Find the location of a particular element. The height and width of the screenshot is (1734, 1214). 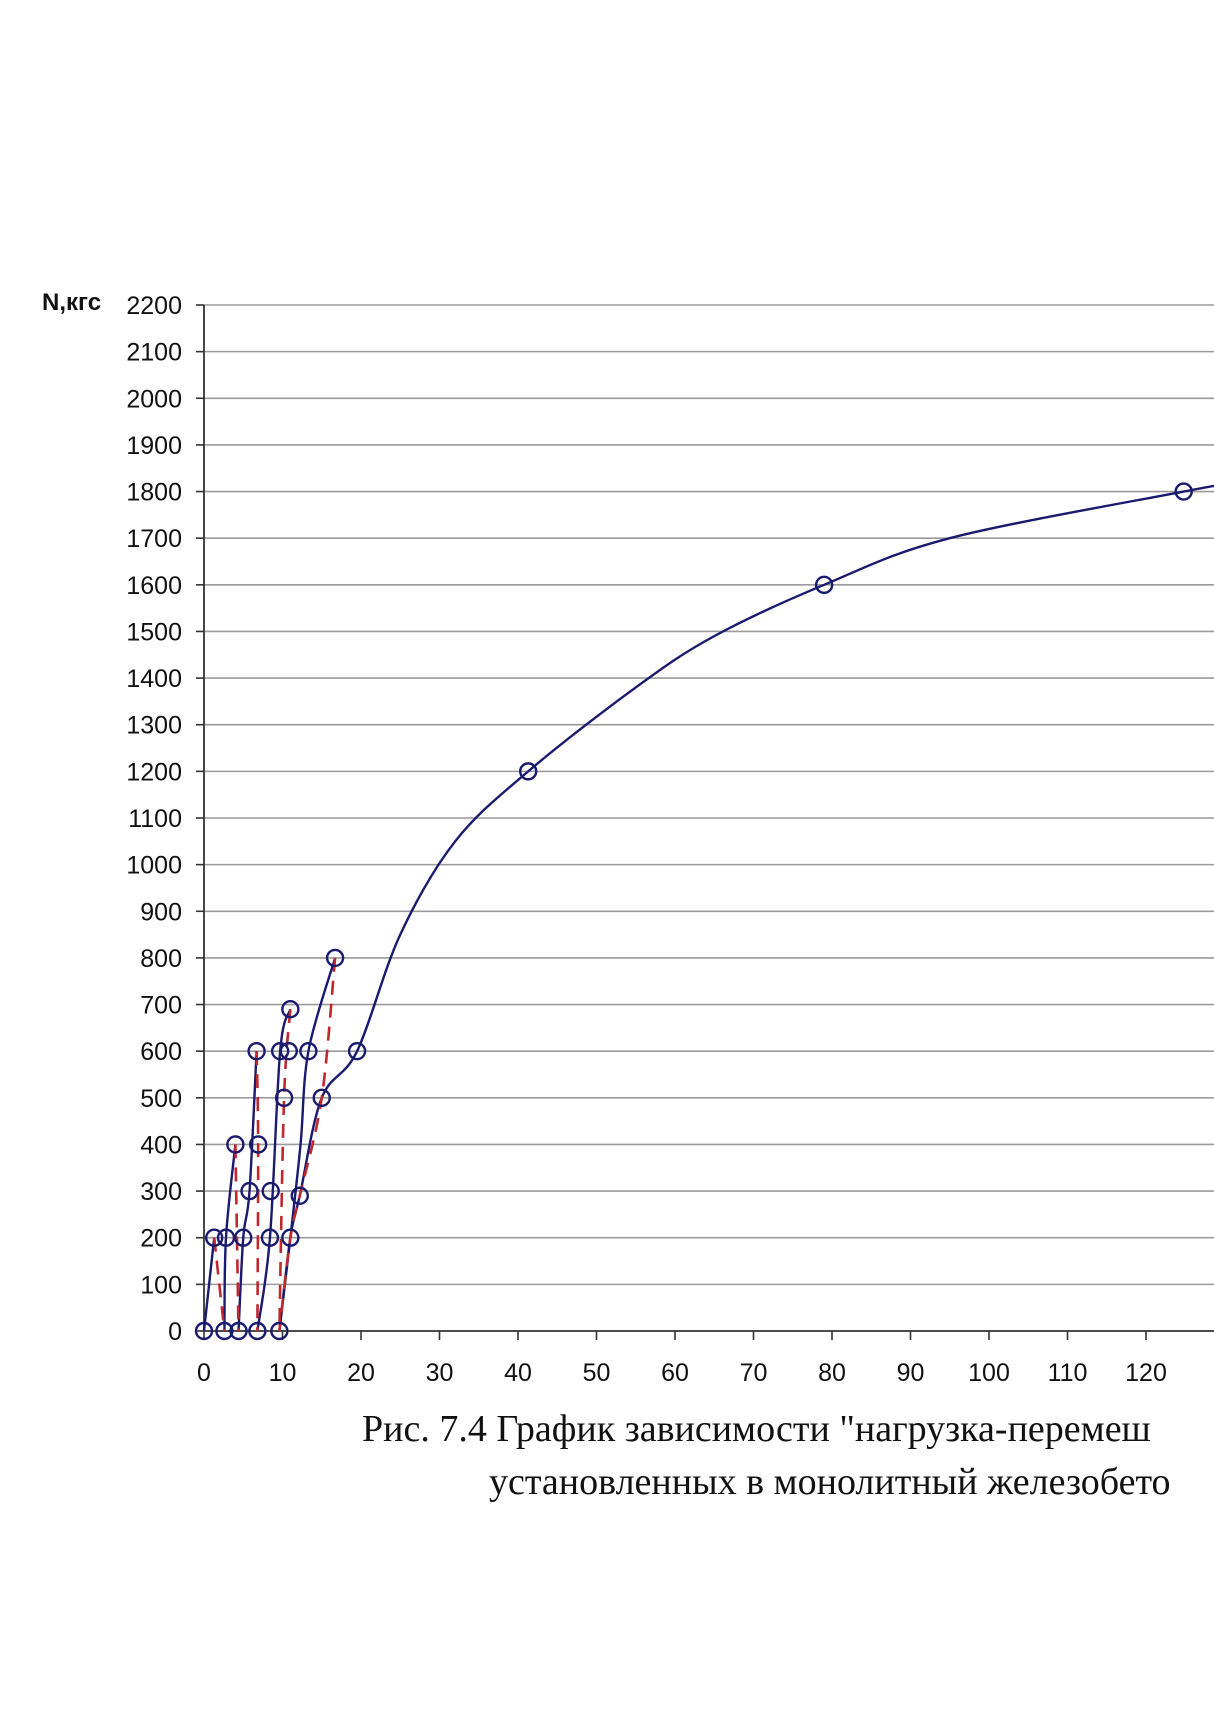

x-tick-label: 0 is located at coordinates (204, 1373).